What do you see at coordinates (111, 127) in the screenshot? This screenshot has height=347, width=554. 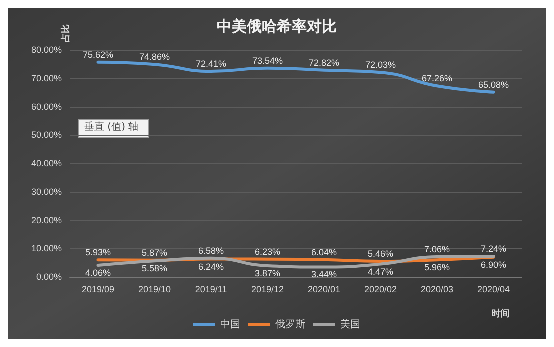 I see `annotation: 垂直 (值) 轴` at bounding box center [111, 127].